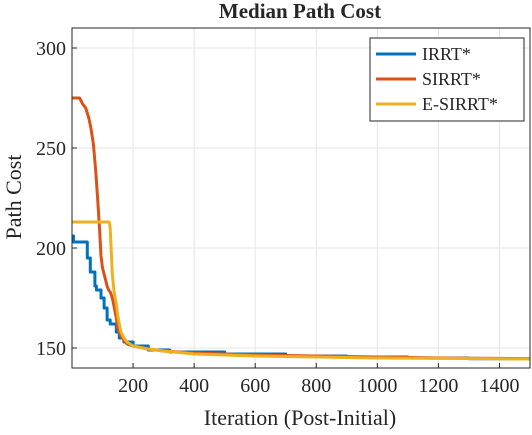  What do you see at coordinates (255, 386) in the screenshot?
I see `x-tick-label: 600` at bounding box center [255, 386].